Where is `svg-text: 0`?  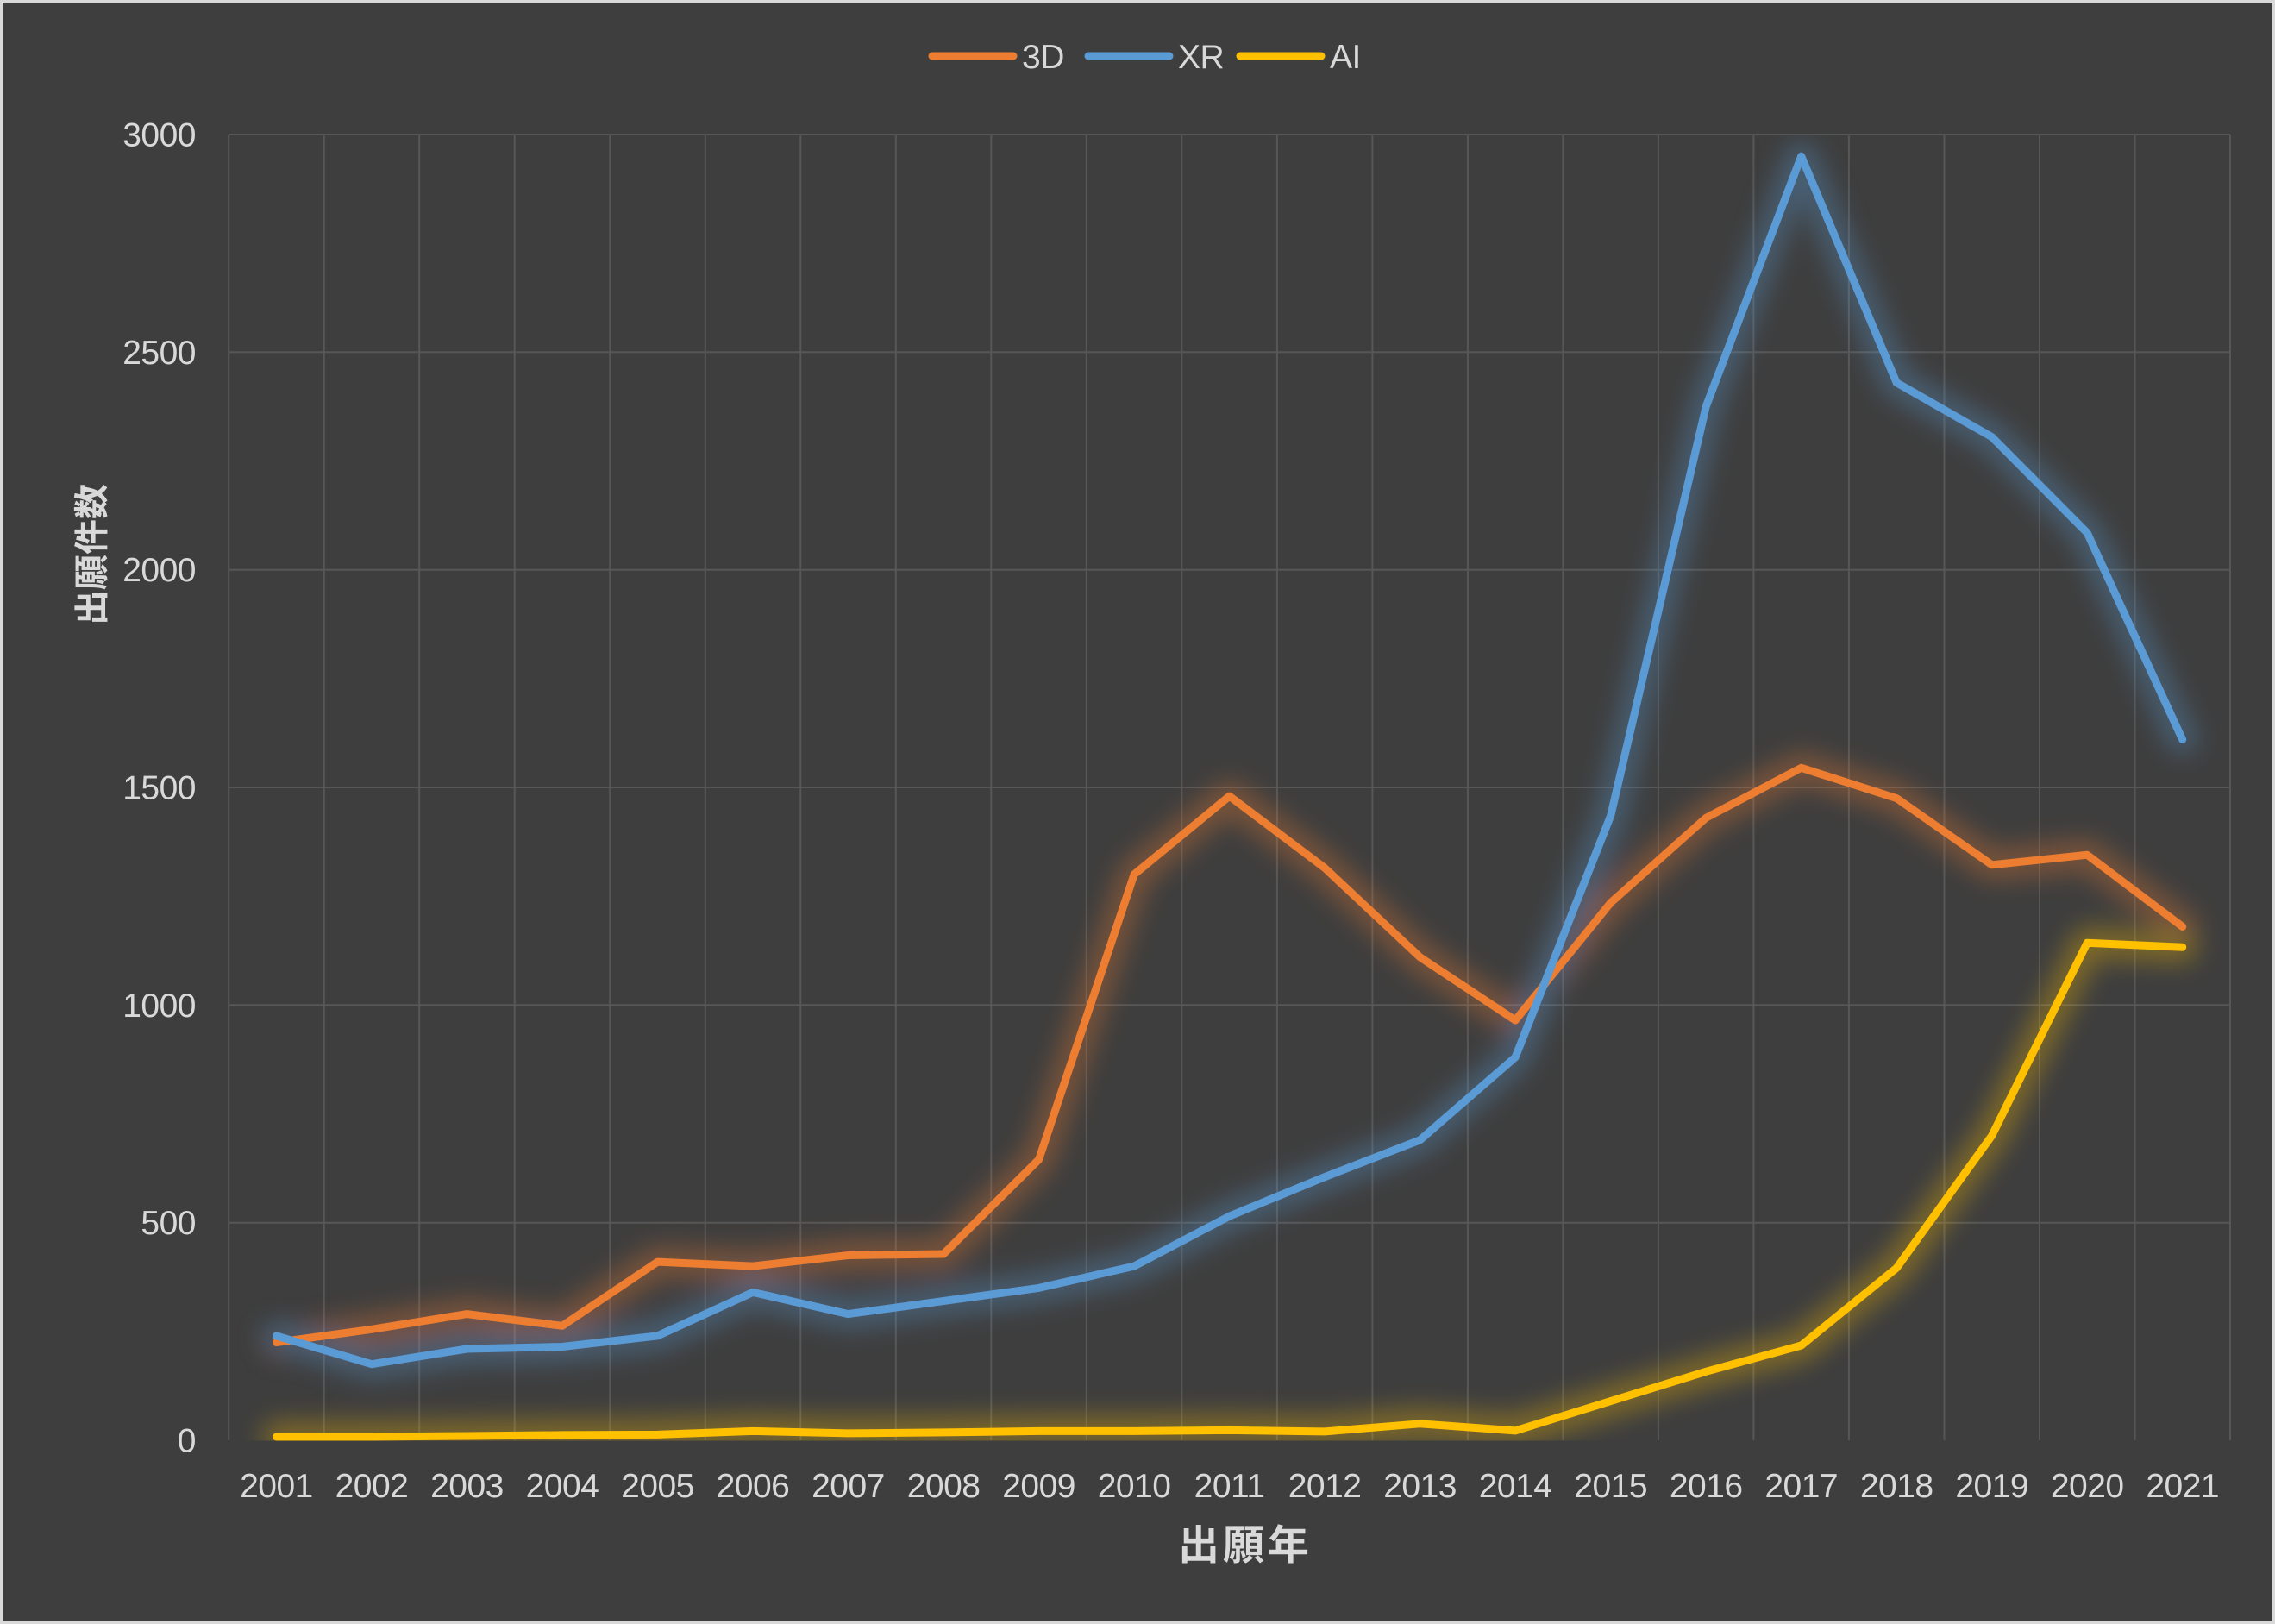 svg-text: 0 is located at coordinates (187, 1441).